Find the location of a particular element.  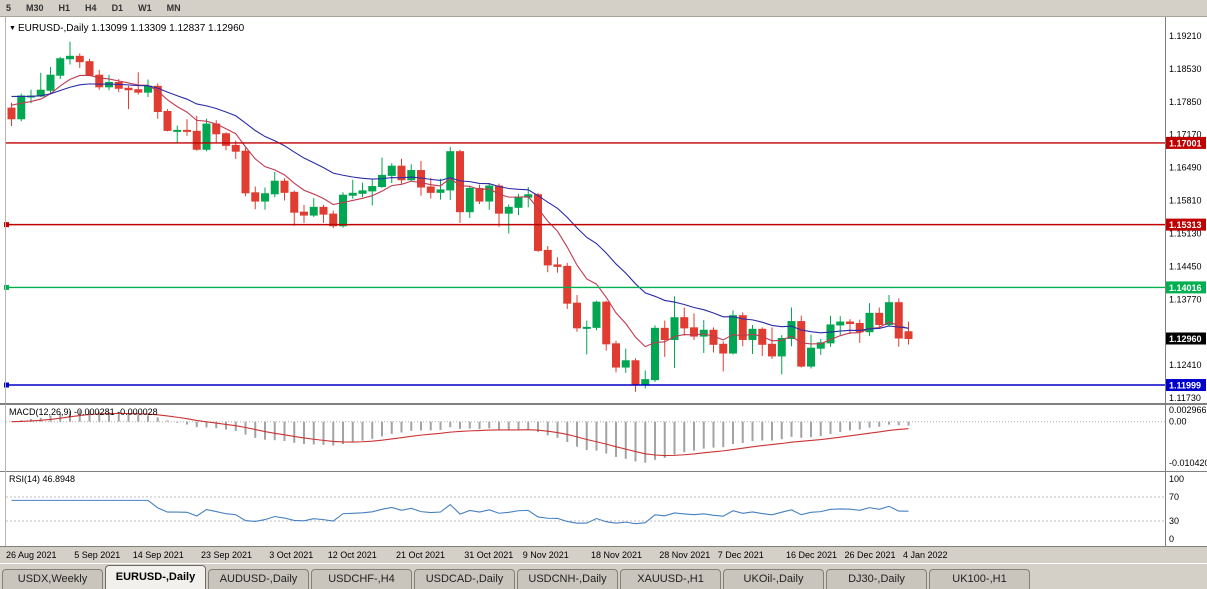

chart-tab-ukoil-daily: UKOil-,Daily is located at coordinates (773, 579).